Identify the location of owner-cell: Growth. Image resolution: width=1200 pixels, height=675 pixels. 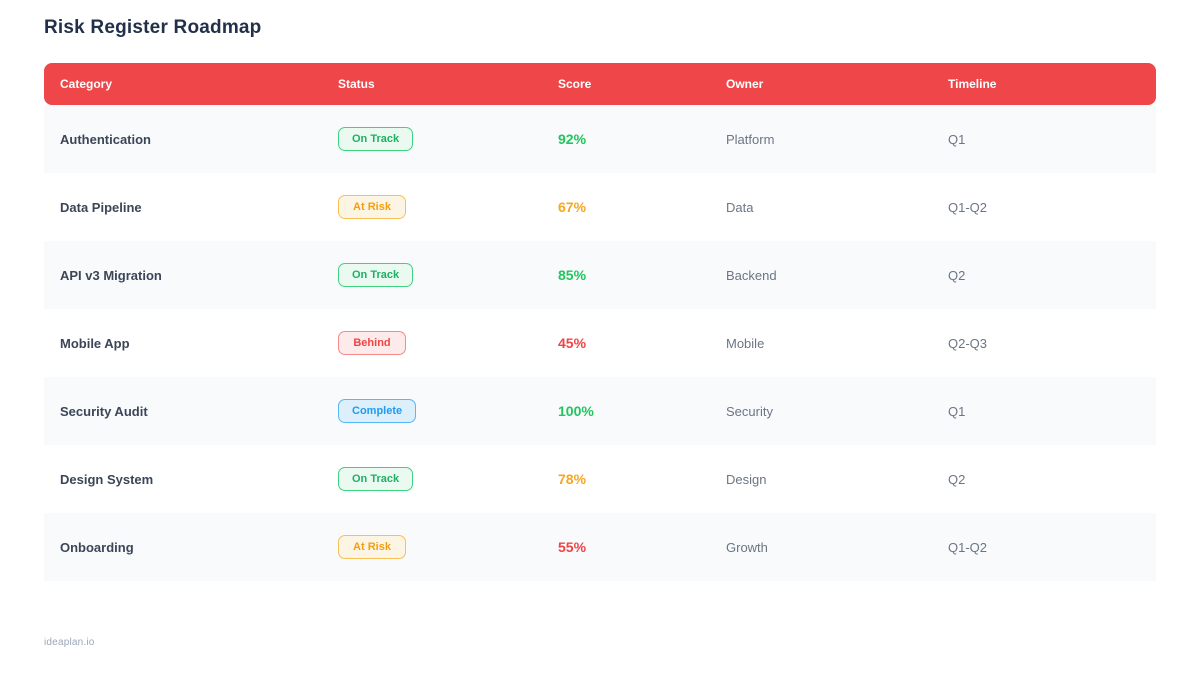
(747, 547).